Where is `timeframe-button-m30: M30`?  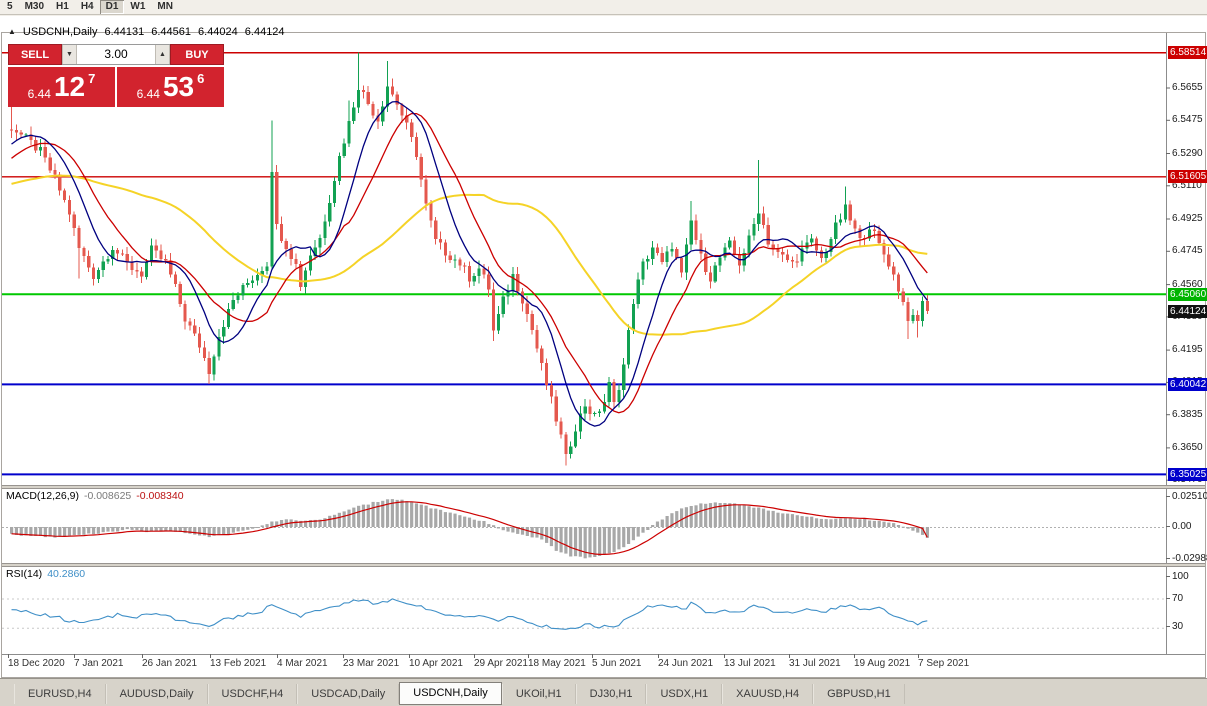 timeframe-button-m30: M30 is located at coordinates (34, 6).